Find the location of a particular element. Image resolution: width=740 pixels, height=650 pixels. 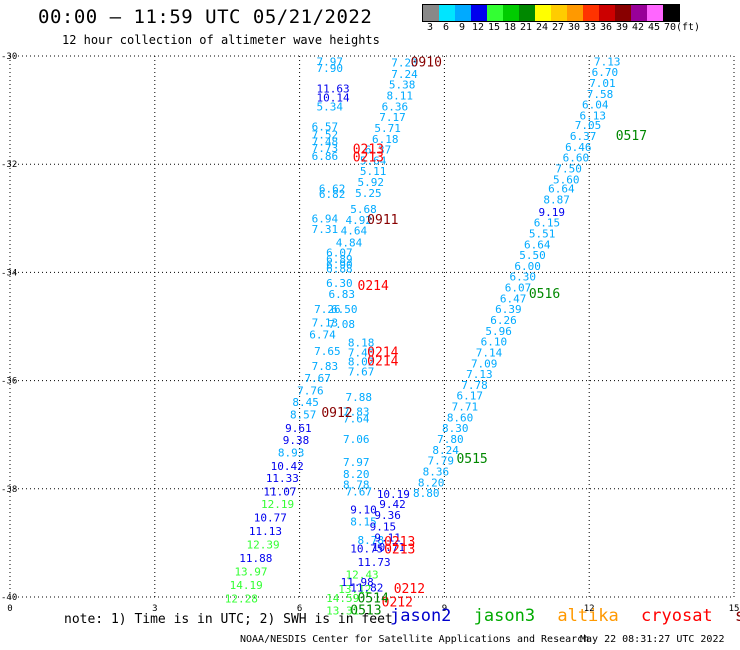

wave-height-point: 11.73 is located at coordinates (374, 562).